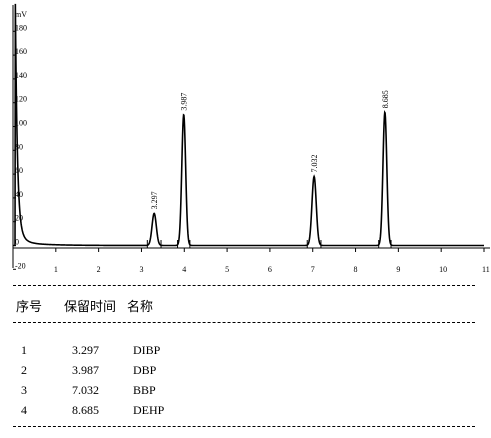 This screenshot has width=491, height=438. Describe the element at coordinates (398, 269) in the screenshot. I see `x-tick-label: 9` at that location.